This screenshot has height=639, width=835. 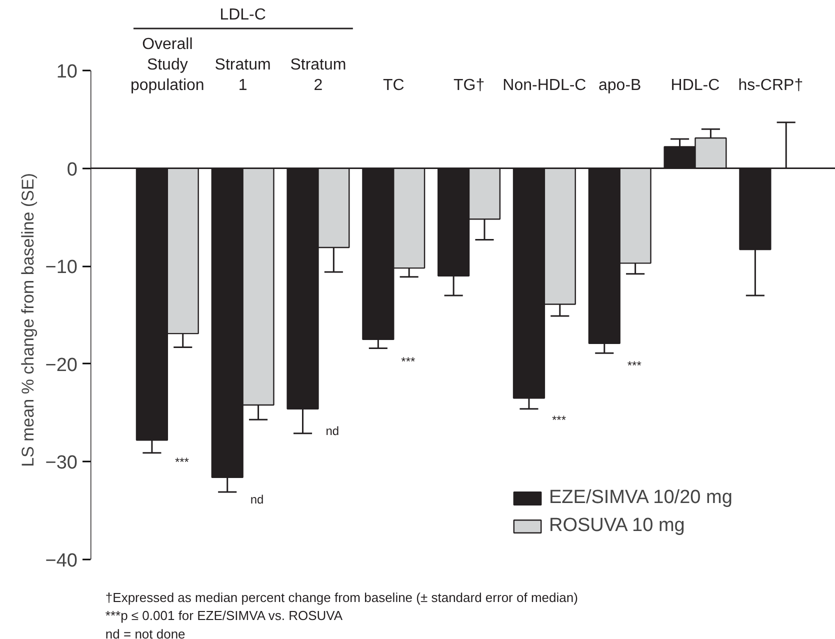 I want to click on y-tick-label: −10, so click(x=61, y=267).